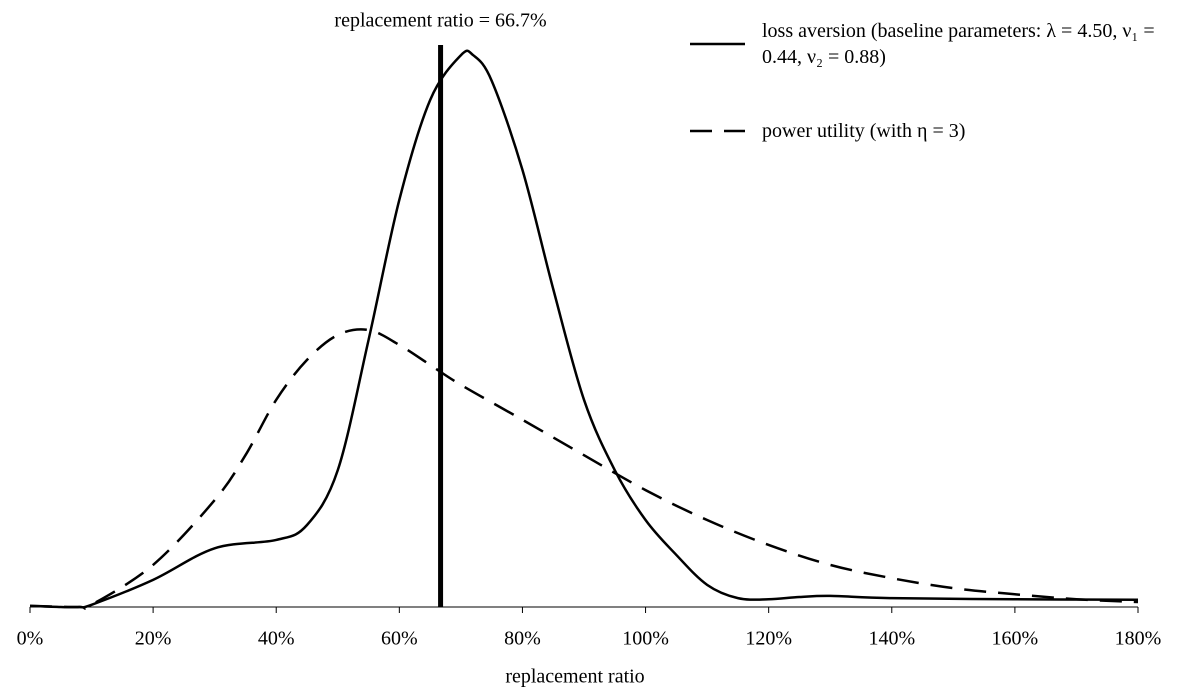  I want to click on x-tick-label: 60%, so click(399, 639).